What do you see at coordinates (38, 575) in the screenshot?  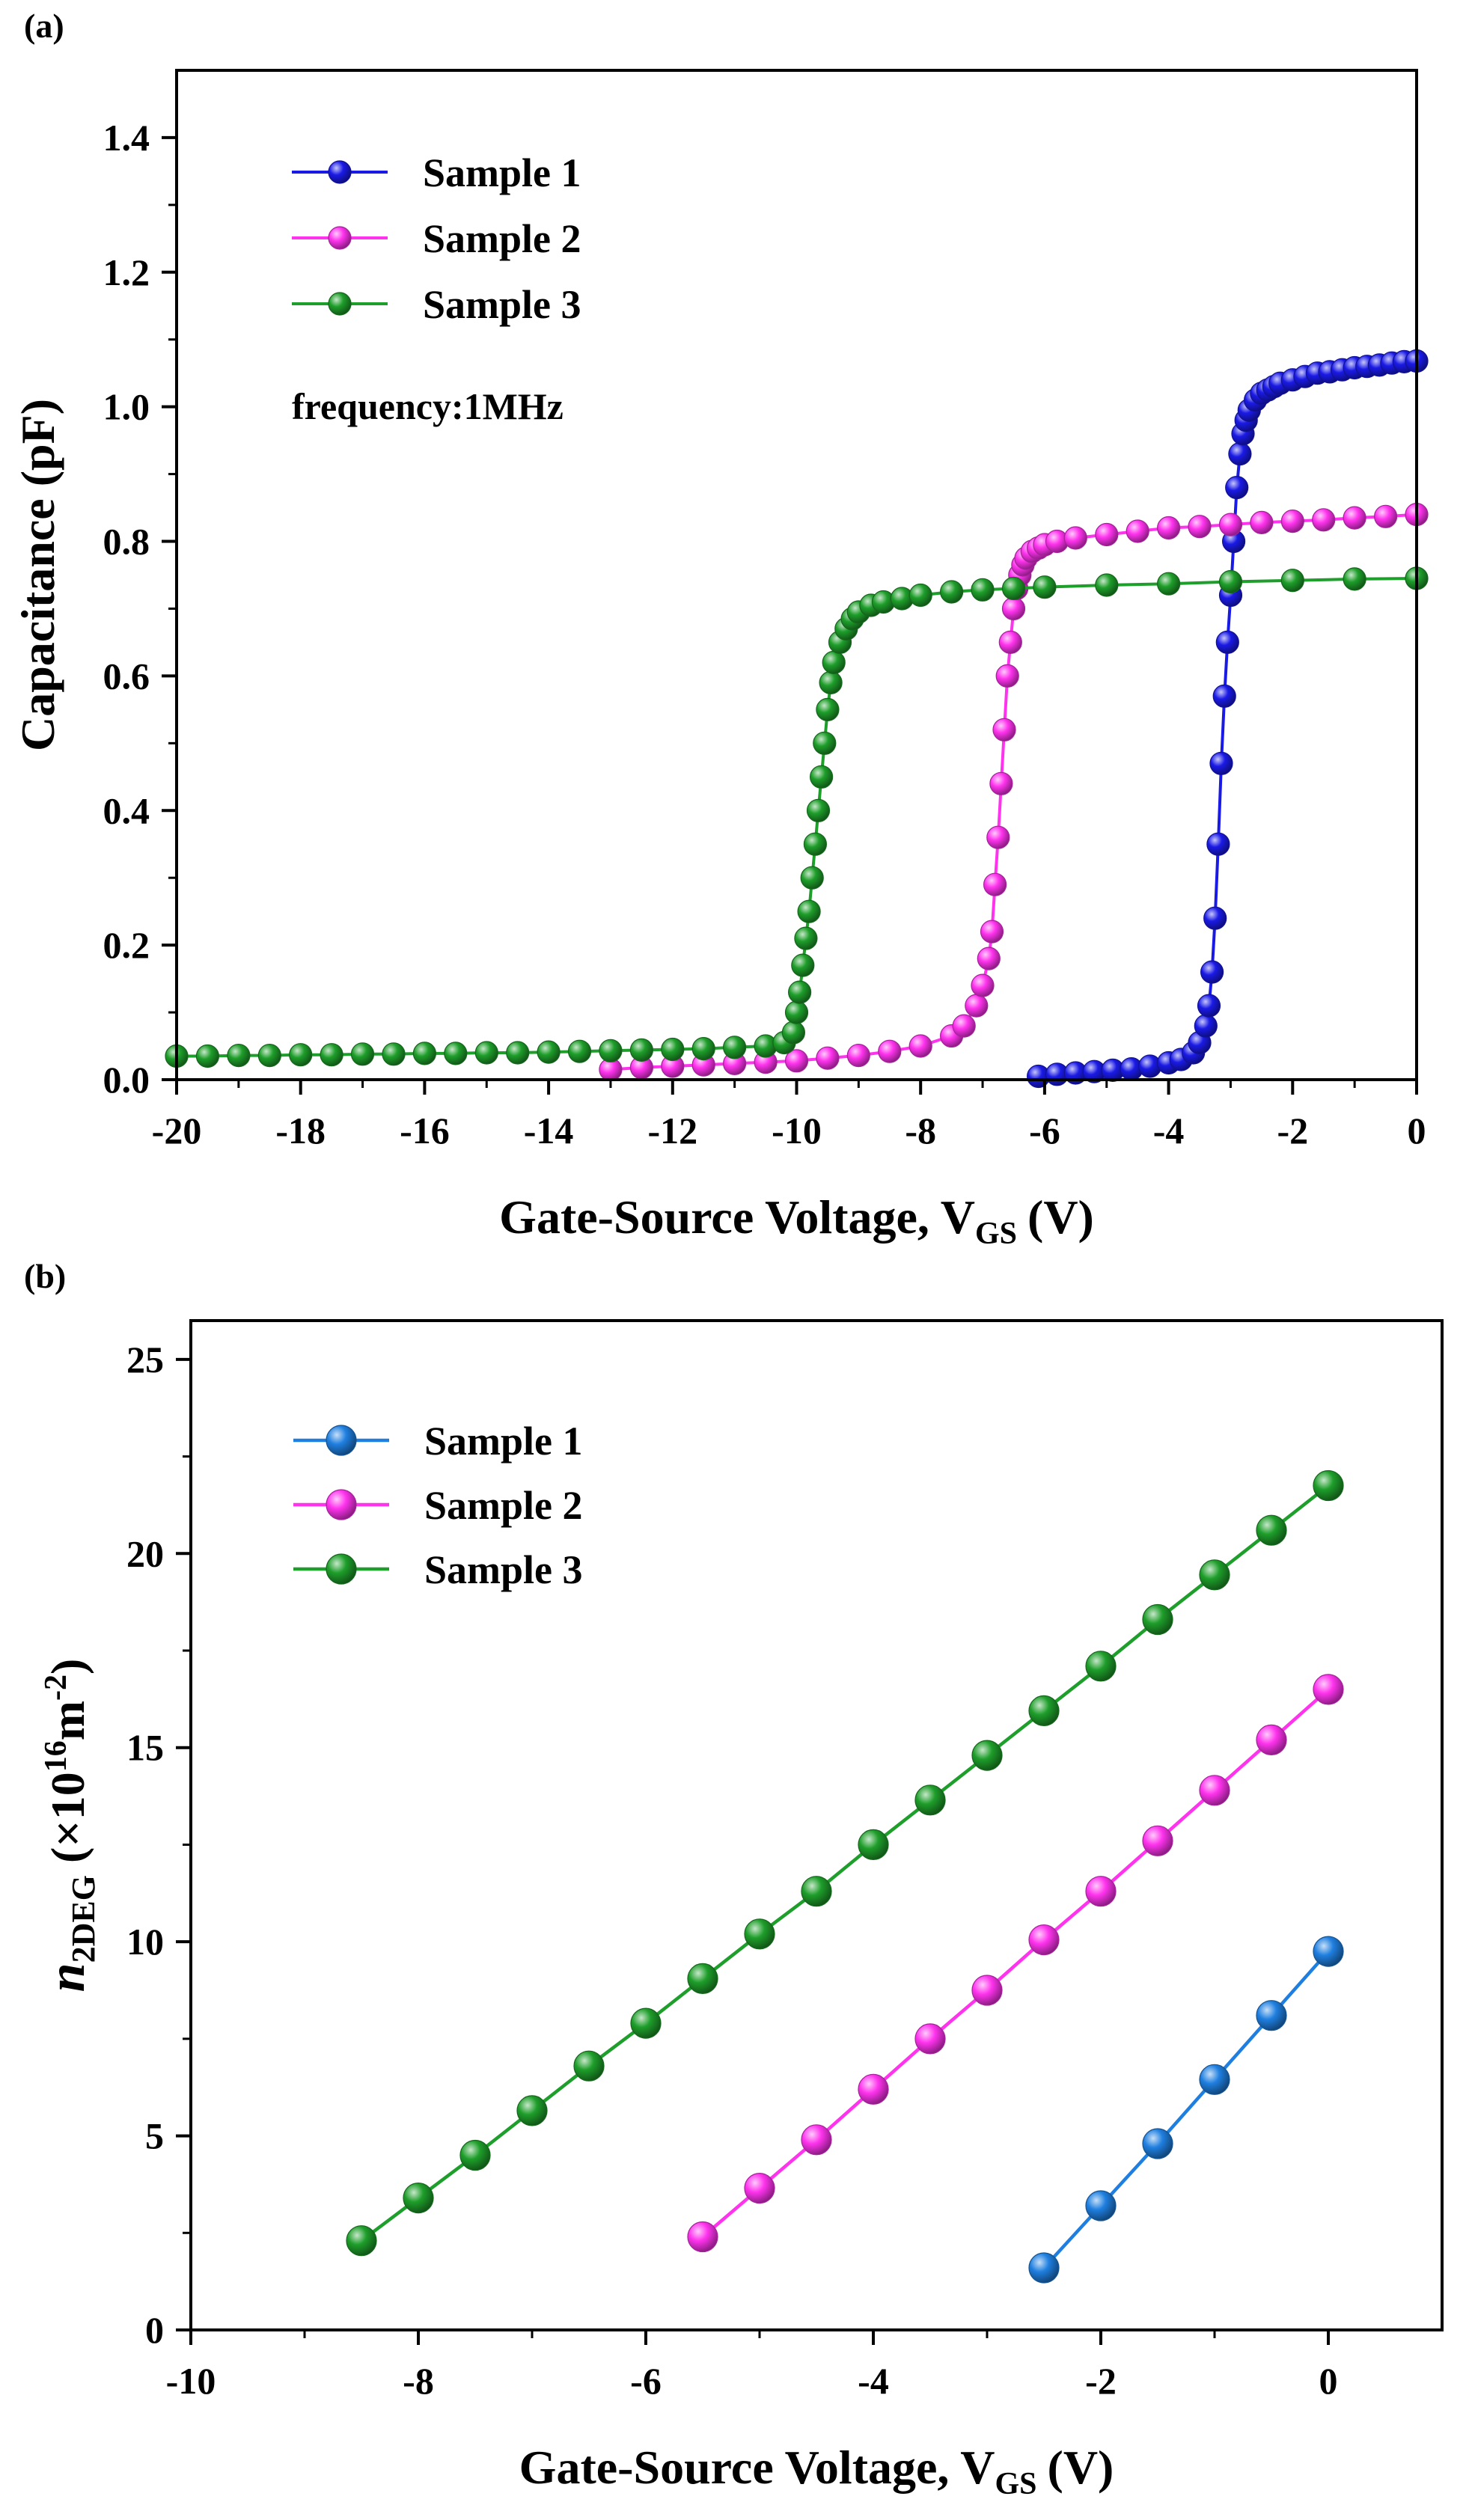 I see `y-axis-title-main: Capacitance (pF)` at bounding box center [38, 575].